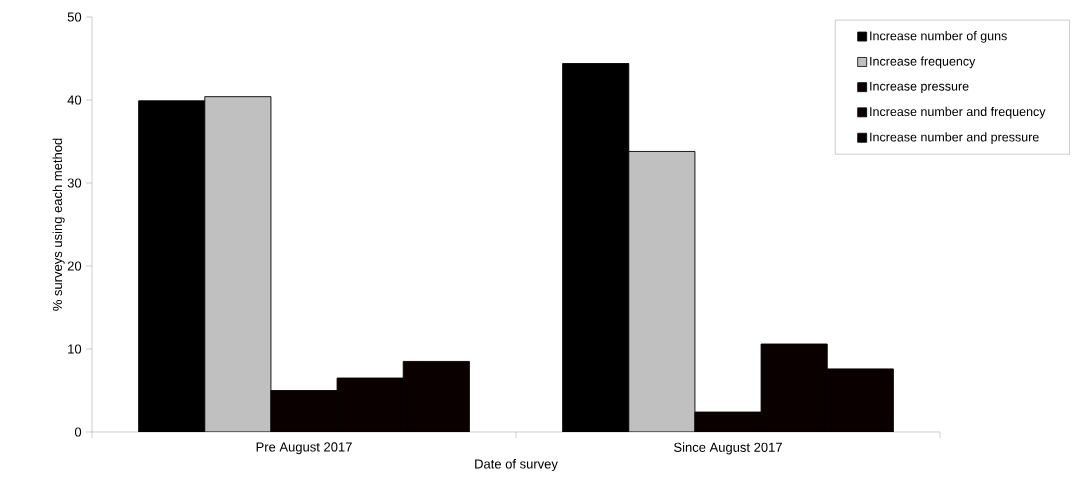  I want to click on legend-label: Increase frequency, so click(923, 62).